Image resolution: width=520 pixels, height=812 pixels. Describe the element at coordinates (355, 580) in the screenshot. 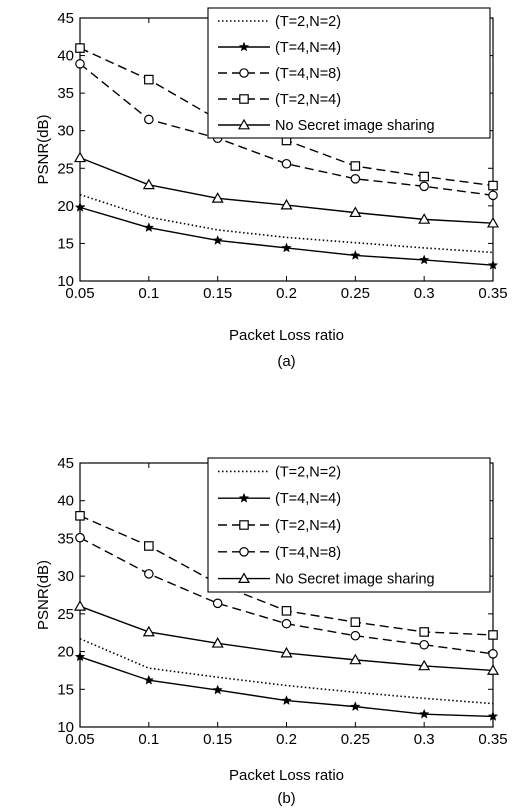

I see `legend-label: No Secret image sharing` at that location.